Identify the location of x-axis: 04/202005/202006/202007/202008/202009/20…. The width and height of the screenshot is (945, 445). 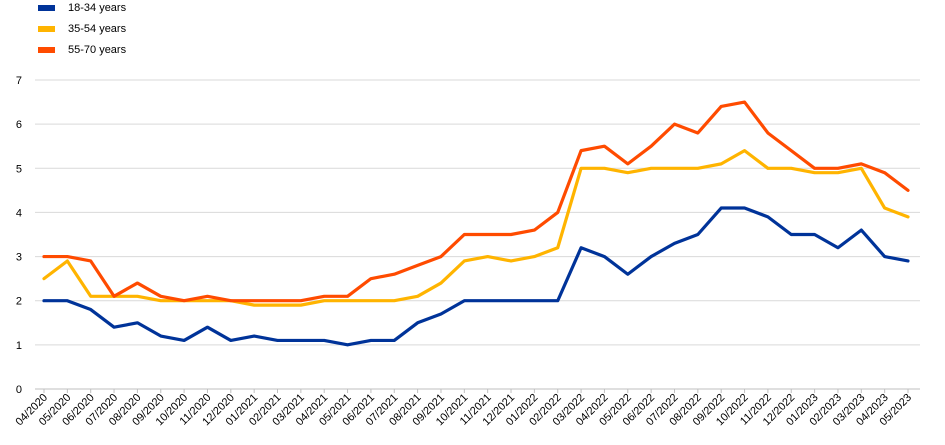
(464, 408).